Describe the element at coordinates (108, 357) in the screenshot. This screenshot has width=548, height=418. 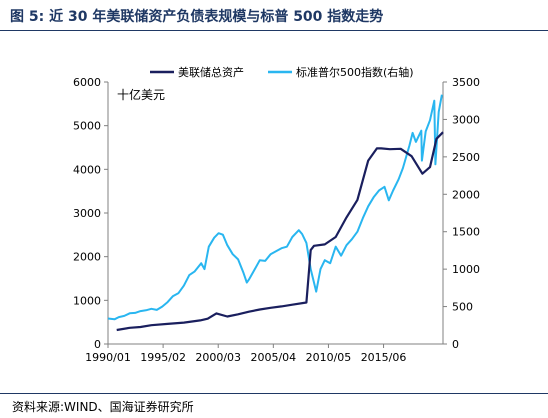
I see `x-tick-label: 1990/01` at that location.